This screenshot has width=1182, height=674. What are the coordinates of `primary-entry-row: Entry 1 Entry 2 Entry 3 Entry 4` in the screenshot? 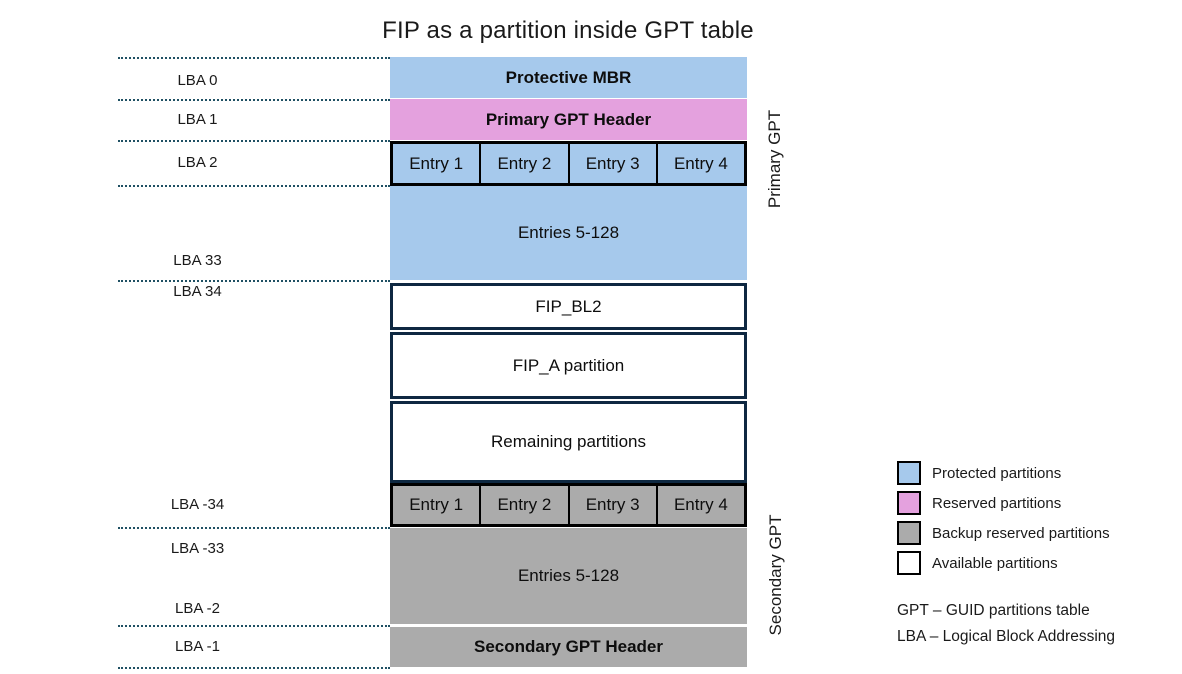 It's located at (568, 163).